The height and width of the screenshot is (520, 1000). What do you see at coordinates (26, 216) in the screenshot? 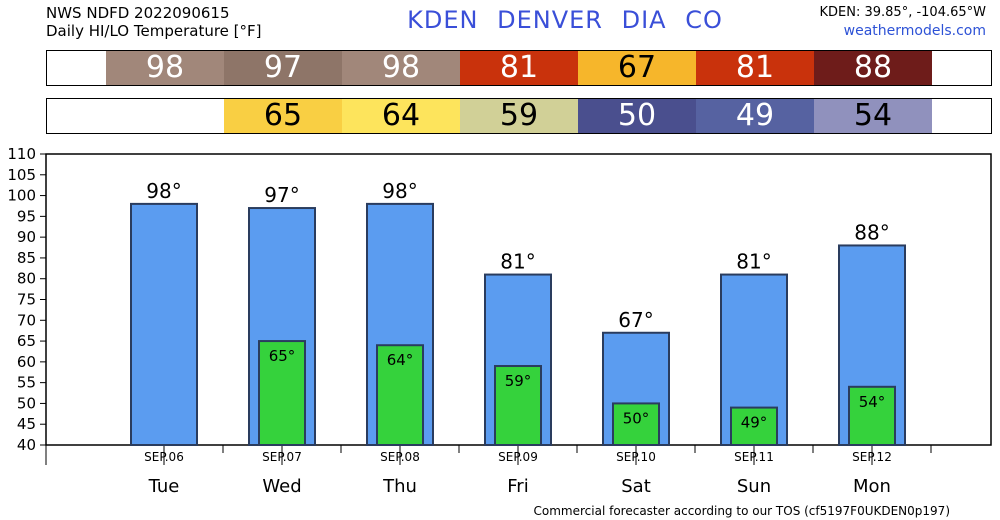
I see `y-tick-label: 95` at bounding box center [26, 216].